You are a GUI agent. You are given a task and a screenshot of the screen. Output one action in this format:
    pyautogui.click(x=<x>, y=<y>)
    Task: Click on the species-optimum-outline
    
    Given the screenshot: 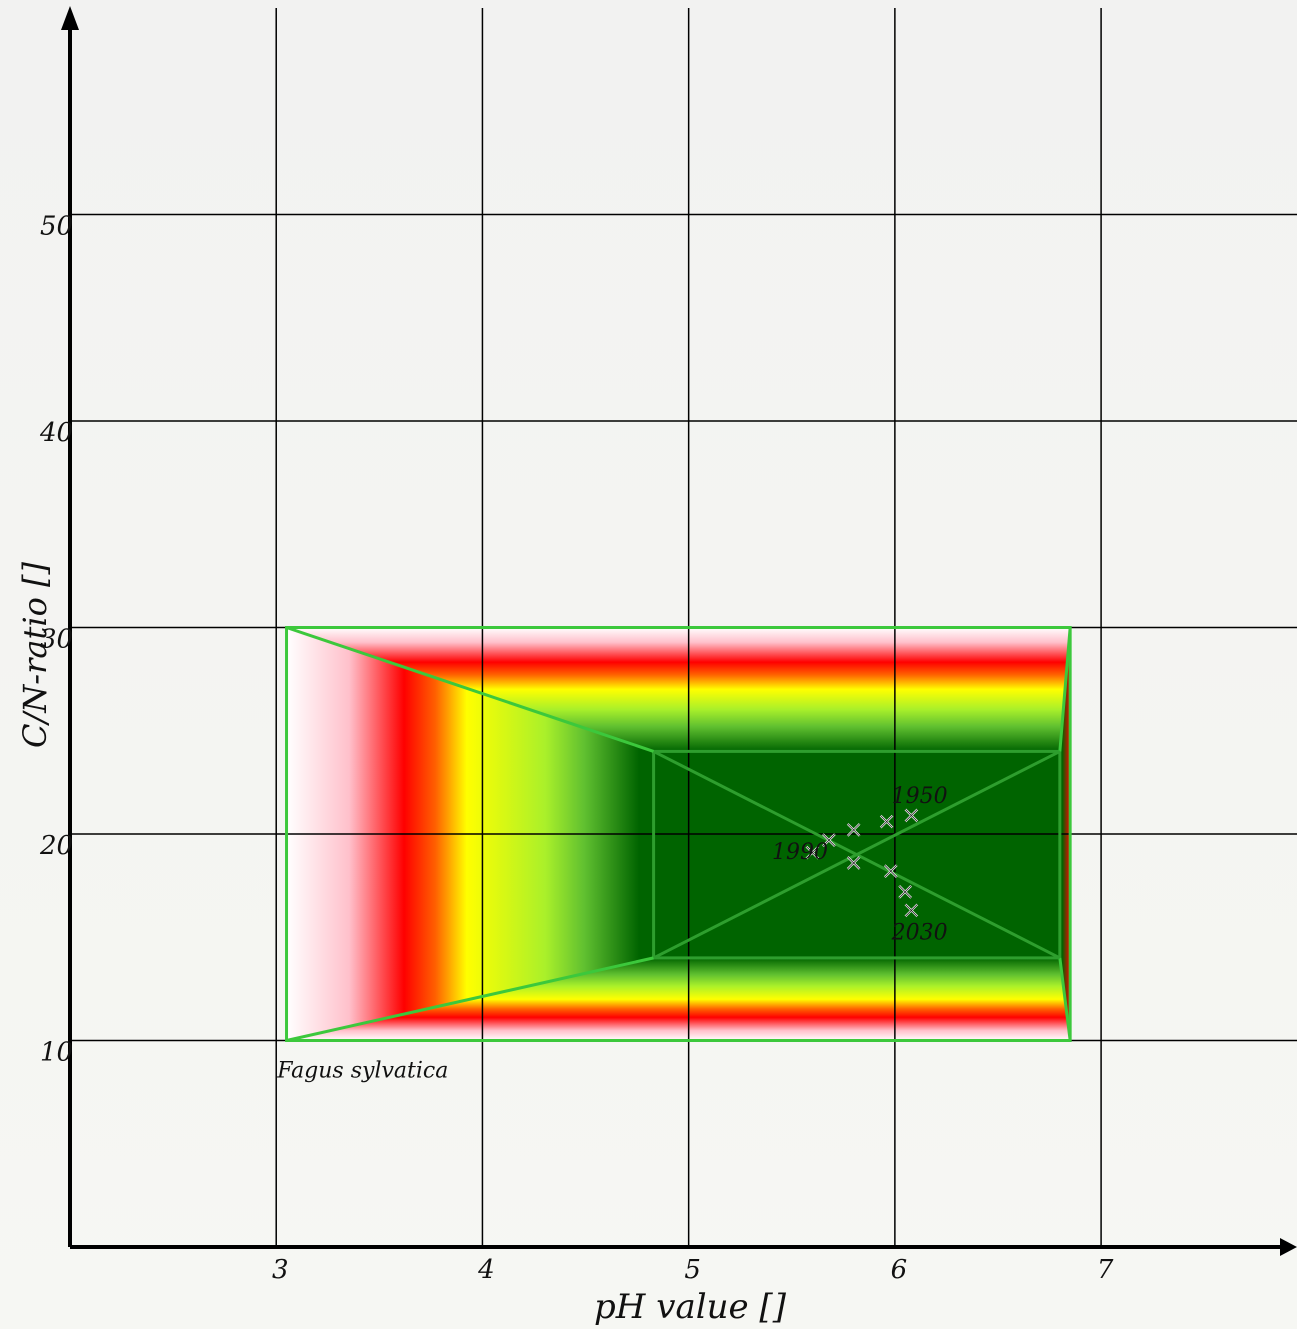 What is the action you would take?
    pyautogui.click(x=857, y=854)
    